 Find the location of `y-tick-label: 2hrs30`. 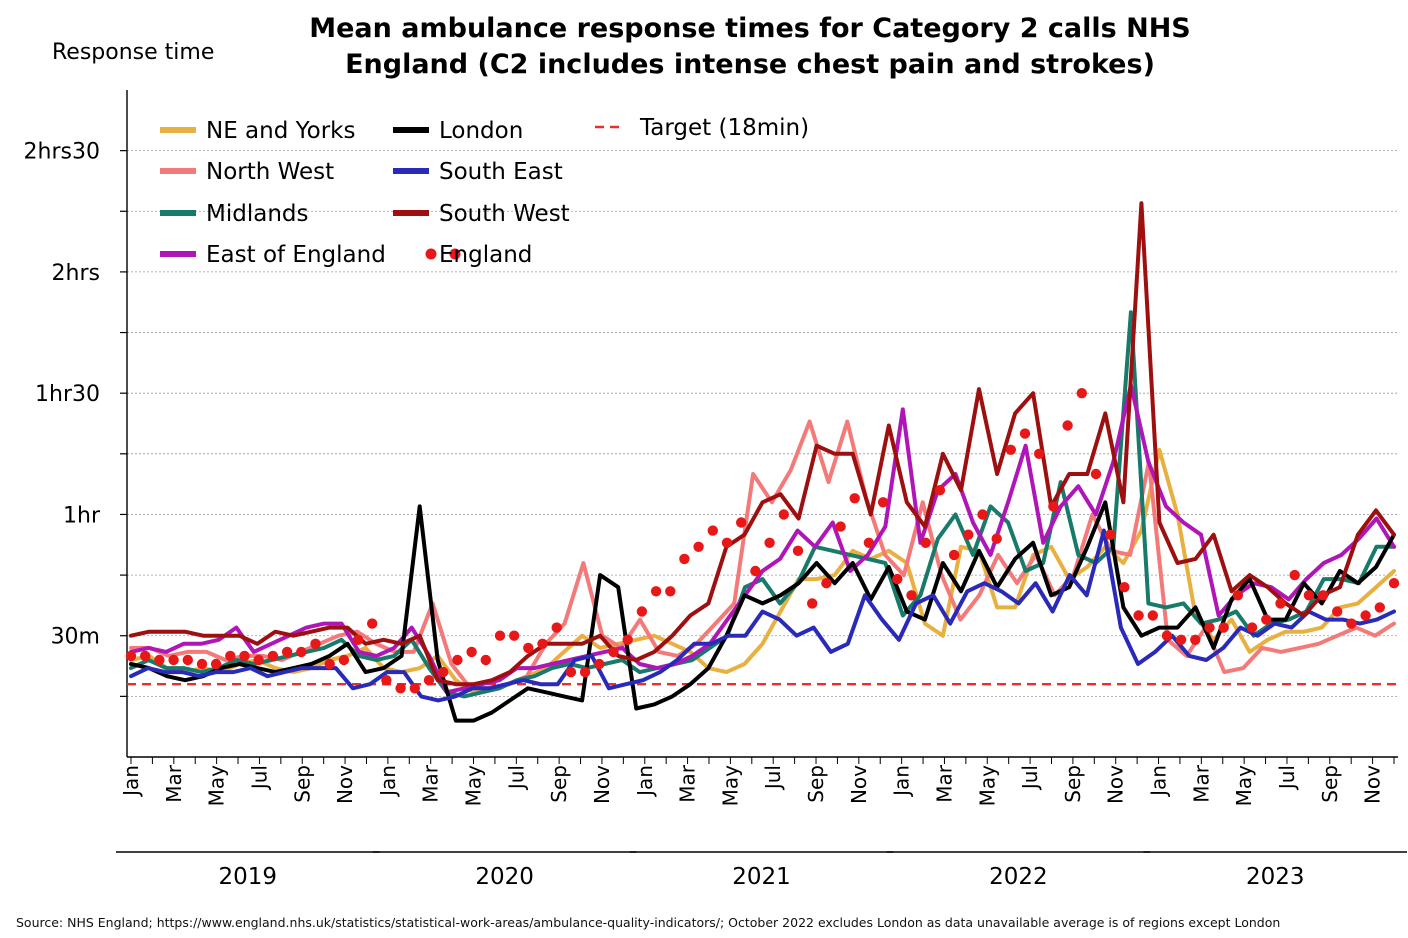

y-tick-label: 2hrs30 is located at coordinates (62, 152).